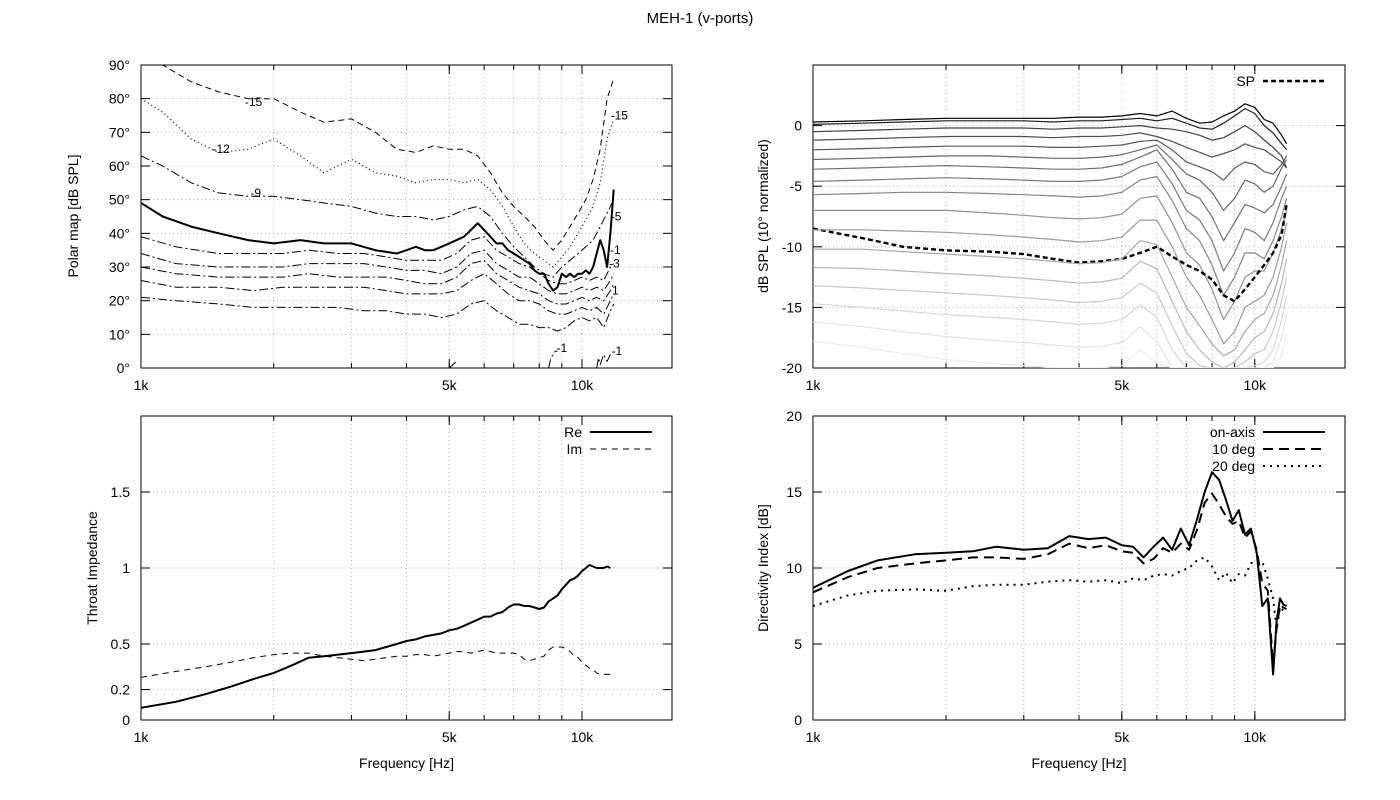 The width and height of the screenshot is (1400, 800). What do you see at coordinates (1280, 81) in the screenshot?
I see `spl-legend: SP` at bounding box center [1280, 81].